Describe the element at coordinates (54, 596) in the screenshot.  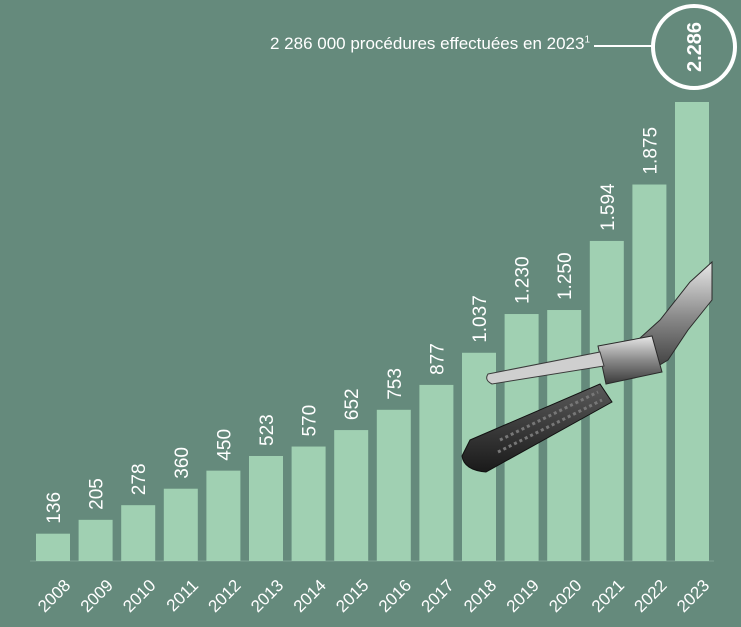
I see `x-tick-label-2008: 2008` at that location.